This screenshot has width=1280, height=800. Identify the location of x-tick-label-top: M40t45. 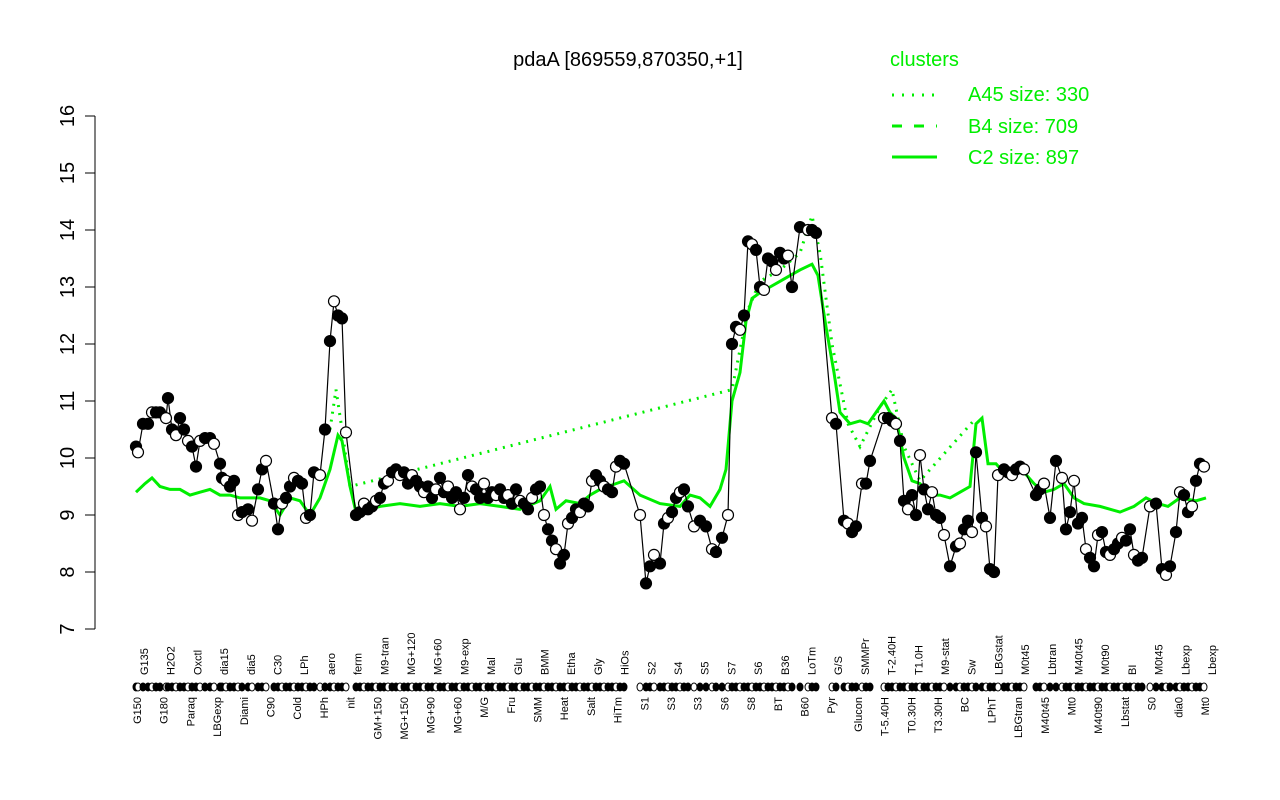
(1080, 656).